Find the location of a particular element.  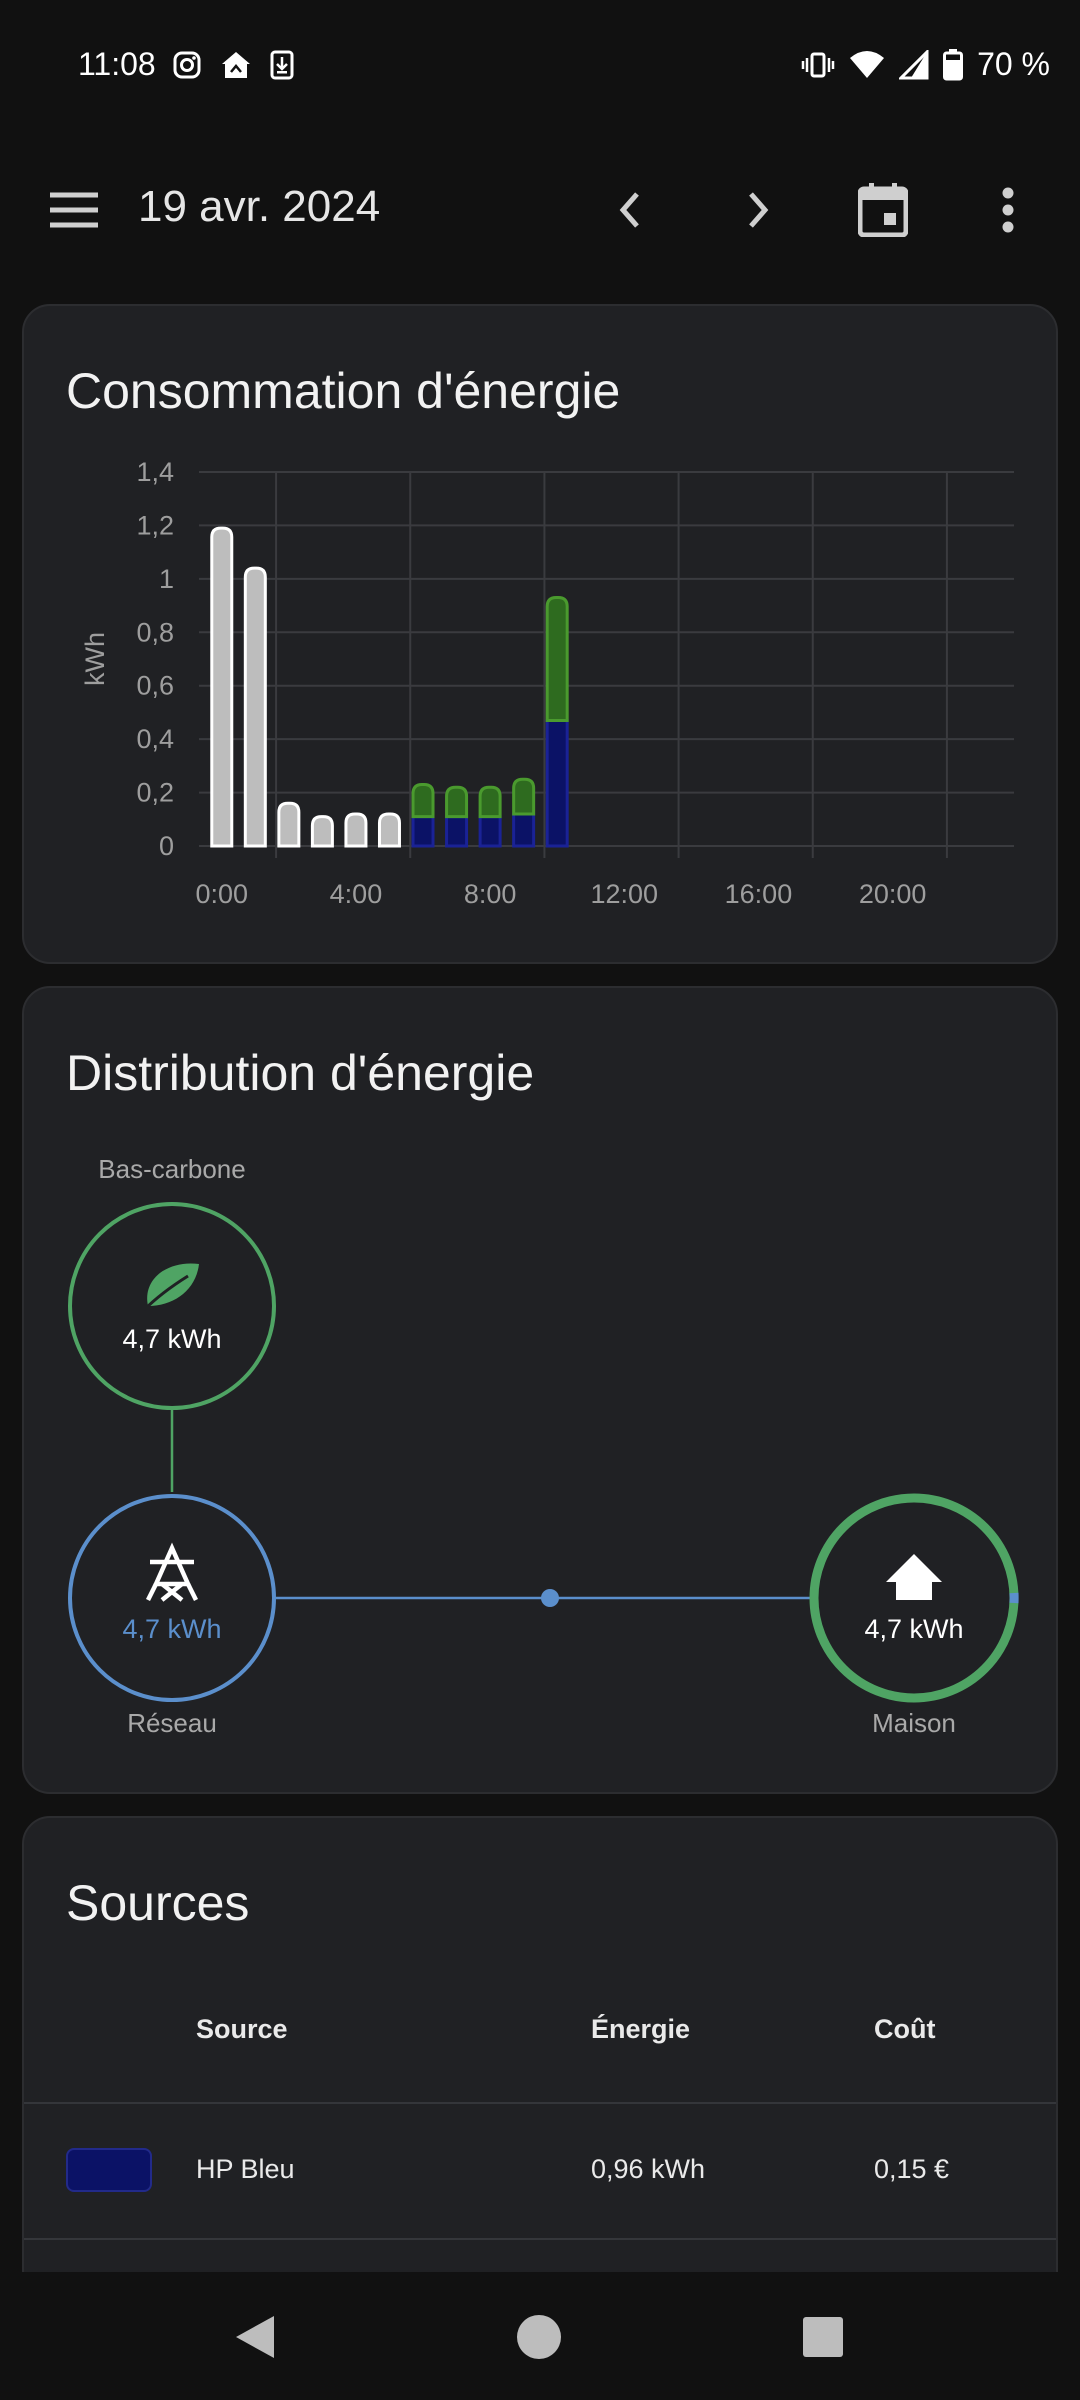

sources-title: Sources is located at coordinates (158, 1903).